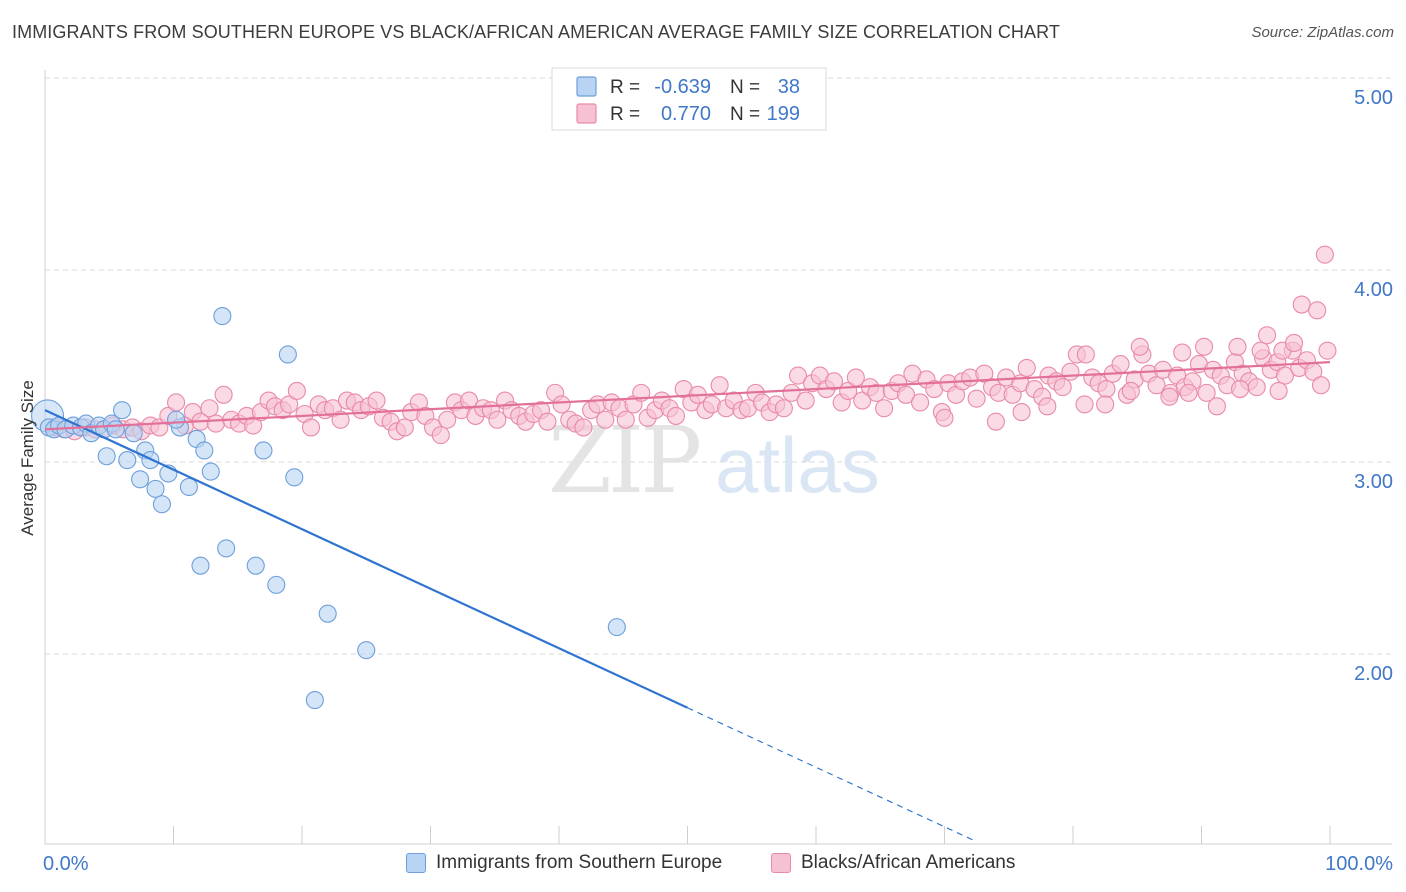 This screenshot has height=892, width=1406. I want to click on blue-trend-extension, so click(832, 775).